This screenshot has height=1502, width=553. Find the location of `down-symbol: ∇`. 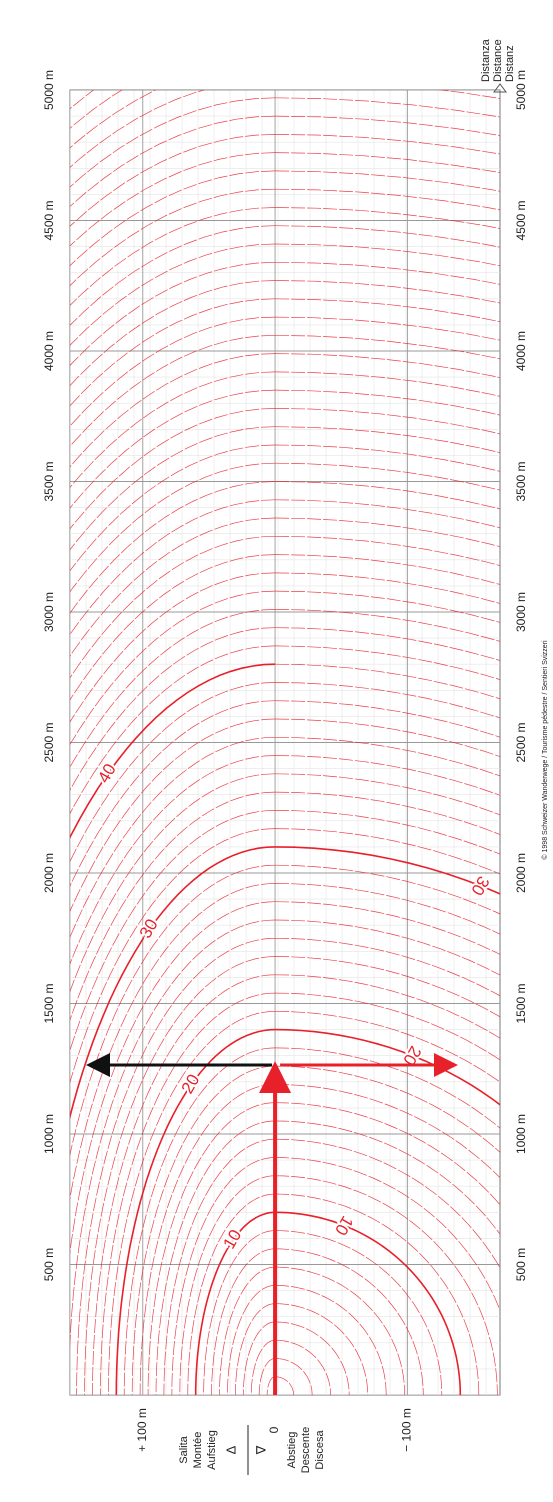

down-symbol: ∇ is located at coordinates (260, 1450).